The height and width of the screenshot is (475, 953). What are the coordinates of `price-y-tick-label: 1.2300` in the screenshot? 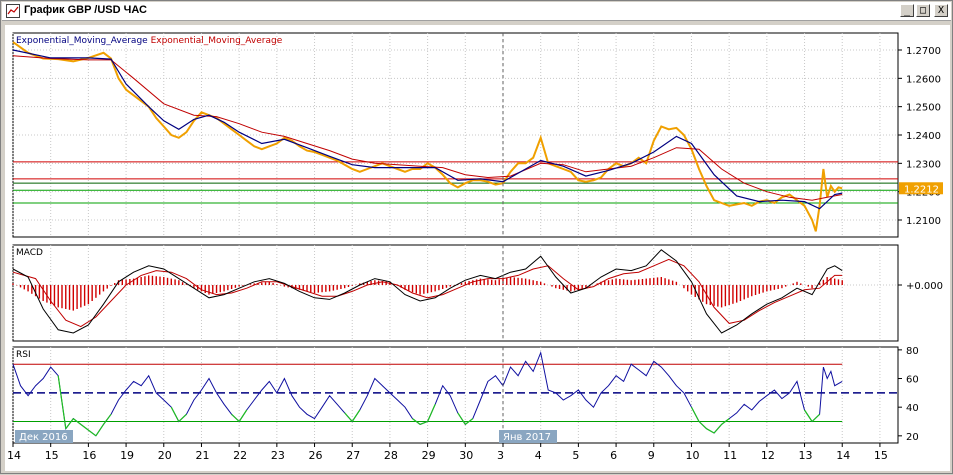 It's located at (923, 164).